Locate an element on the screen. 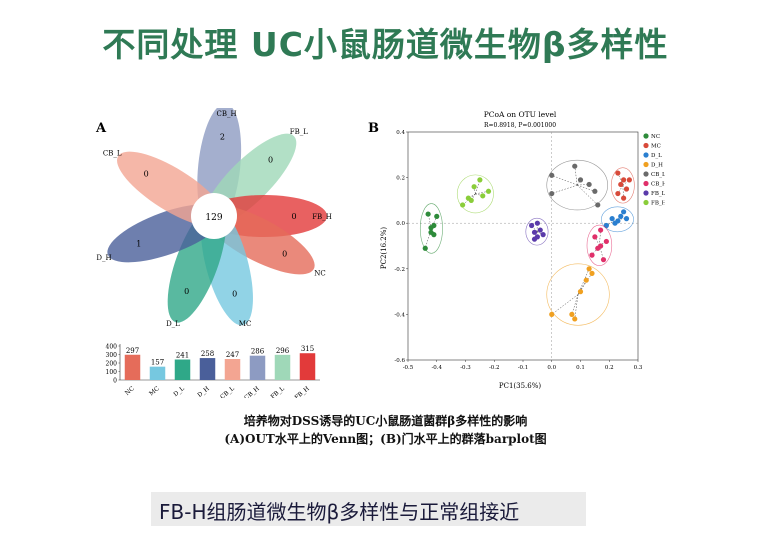 The width and height of the screenshot is (771, 551). venn-count-cb-l: 0 is located at coordinates (146, 174).